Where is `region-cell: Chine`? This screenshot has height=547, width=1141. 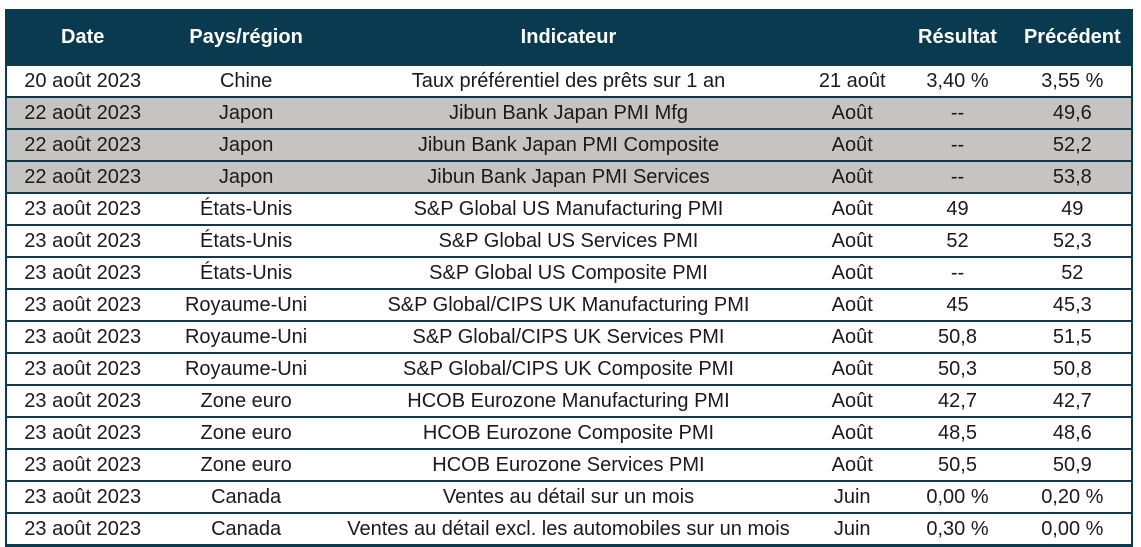 region-cell: Chine is located at coordinates (246, 80).